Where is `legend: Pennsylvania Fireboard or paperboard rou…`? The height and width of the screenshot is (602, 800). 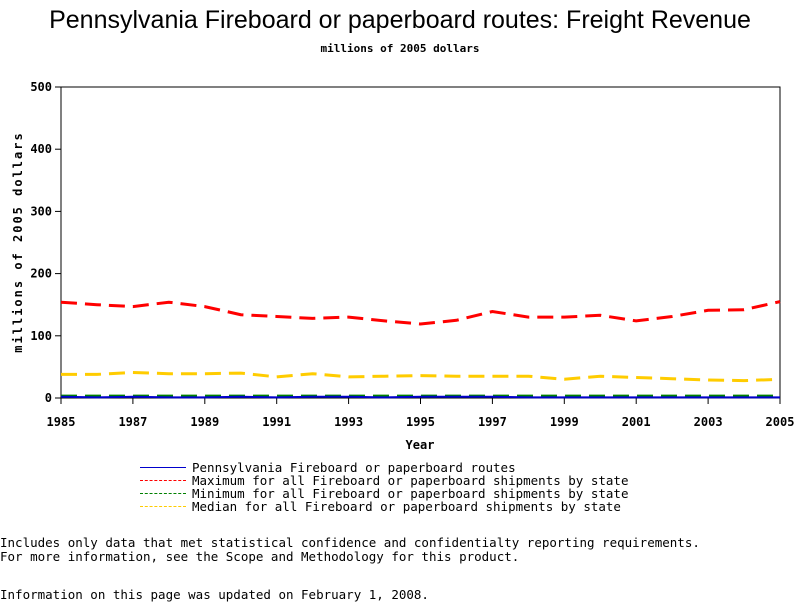
legend: Pennsylvania Fireboard or paperboard rou… is located at coordinates (384, 487).